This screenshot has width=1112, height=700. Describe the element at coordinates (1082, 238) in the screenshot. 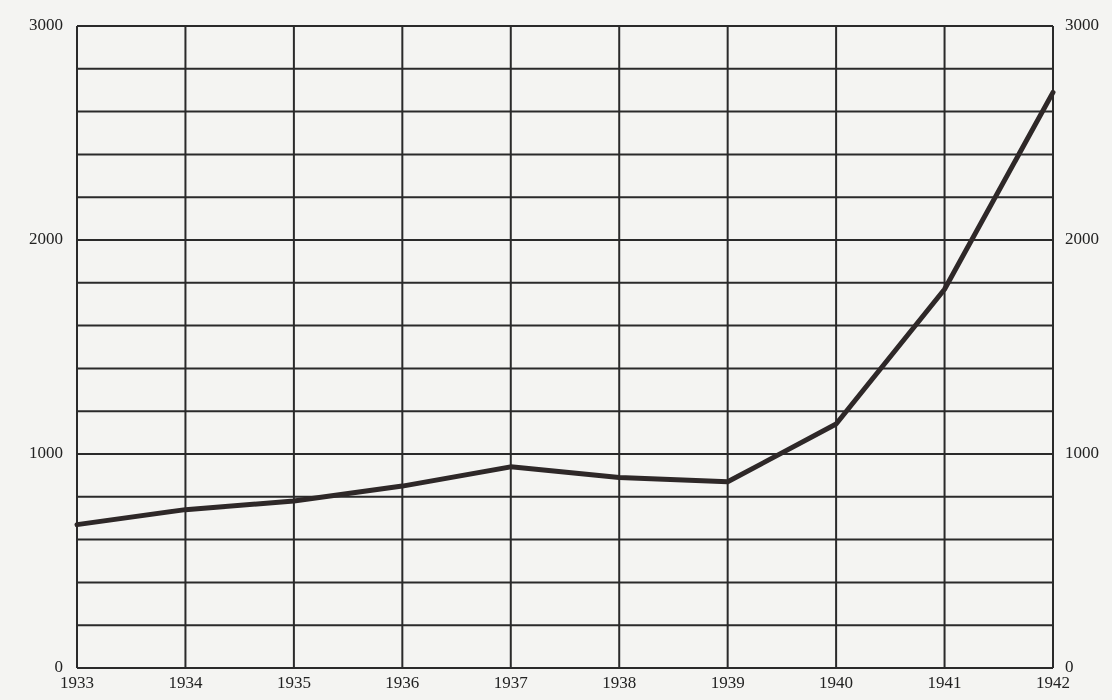

I see `y2-tick-label: 2000` at that location.